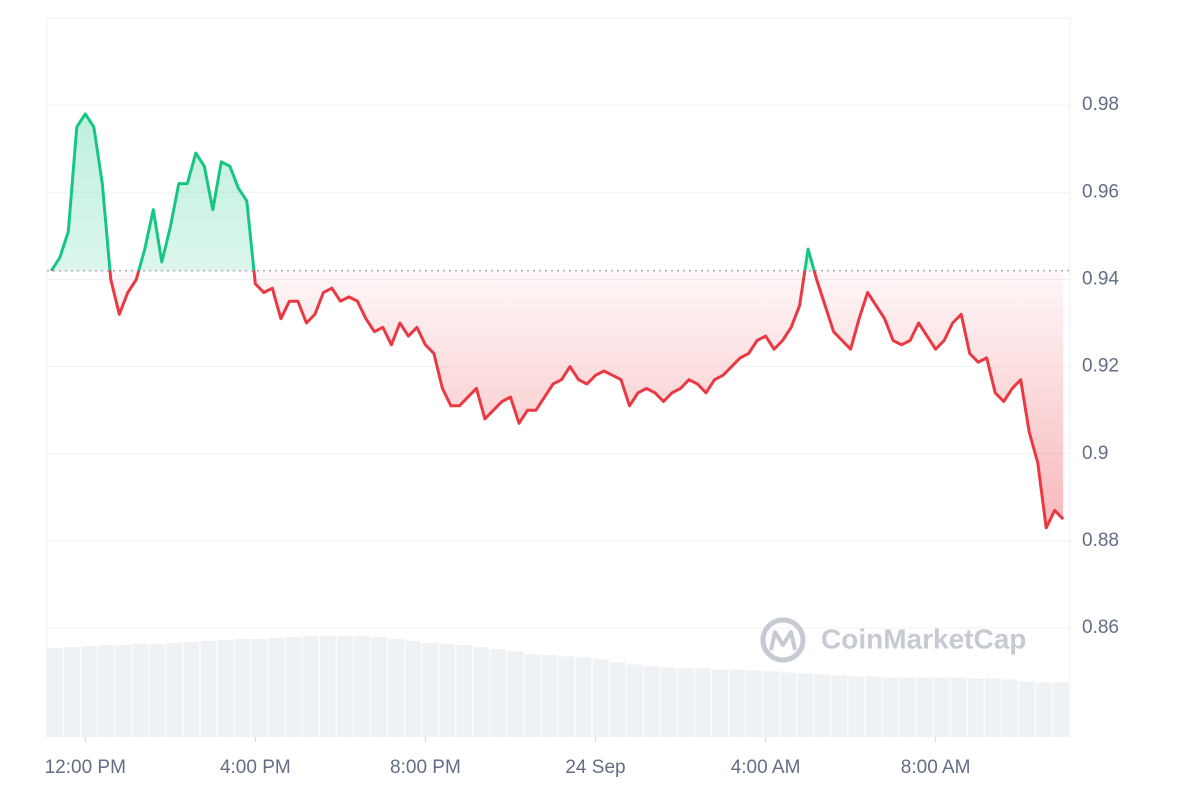  I want to click on y-tick-label: 0.98, so click(1100, 104).